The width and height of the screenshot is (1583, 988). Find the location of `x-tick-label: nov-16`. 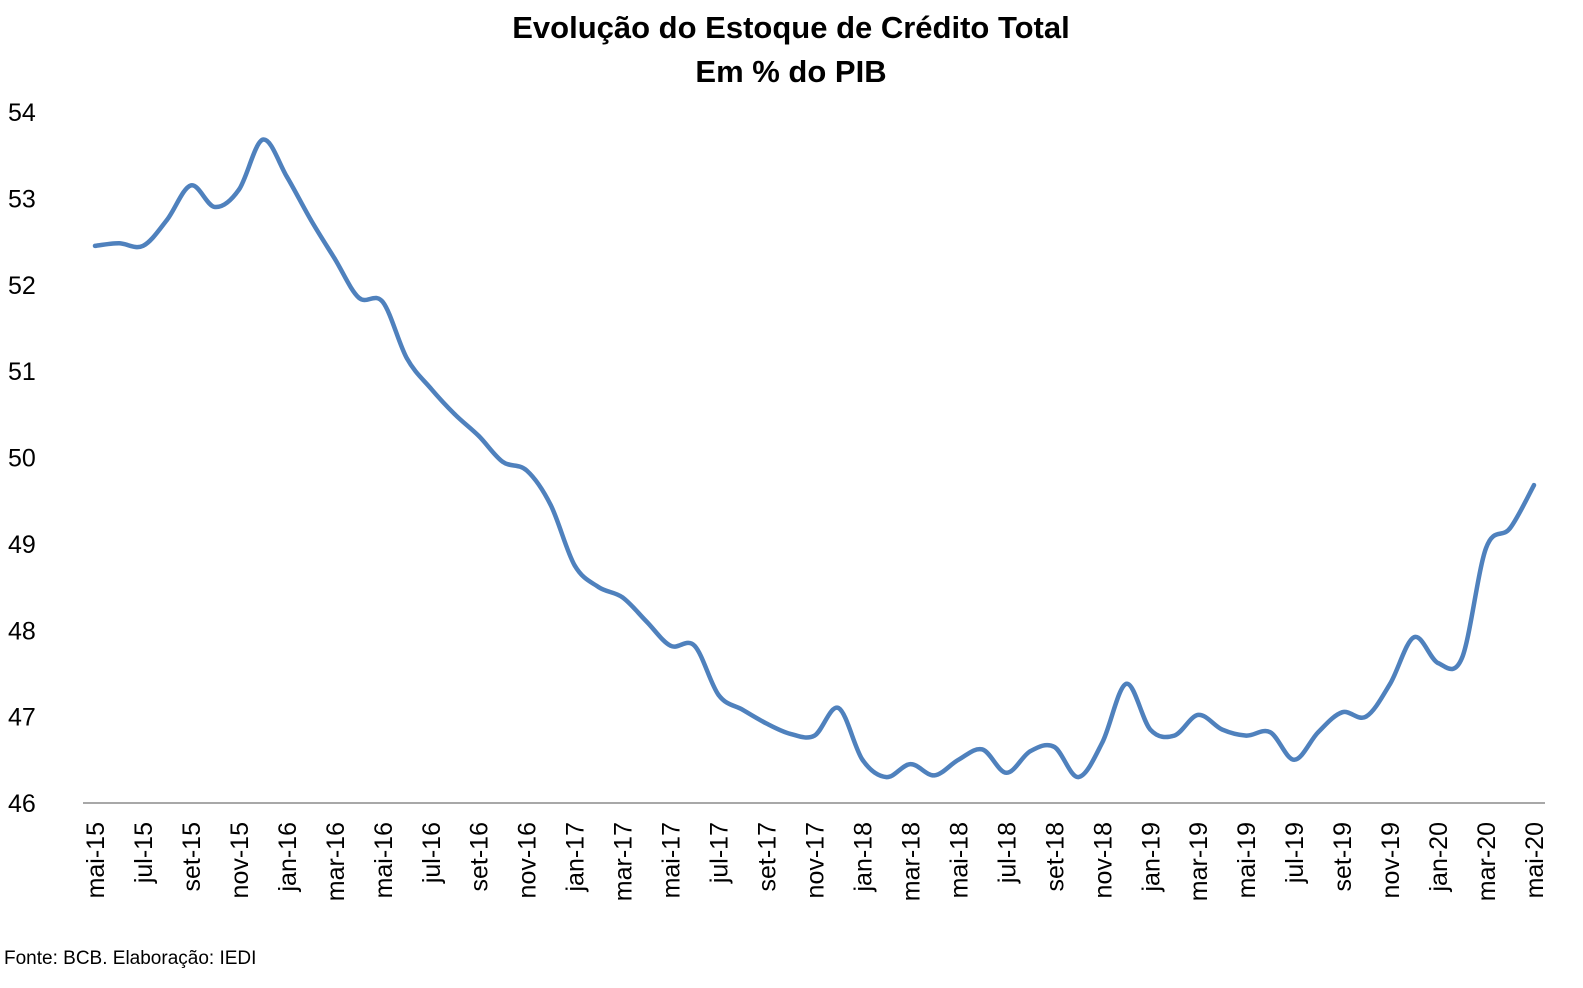

x-tick-label: nov-16 is located at coordinates (528, 860).